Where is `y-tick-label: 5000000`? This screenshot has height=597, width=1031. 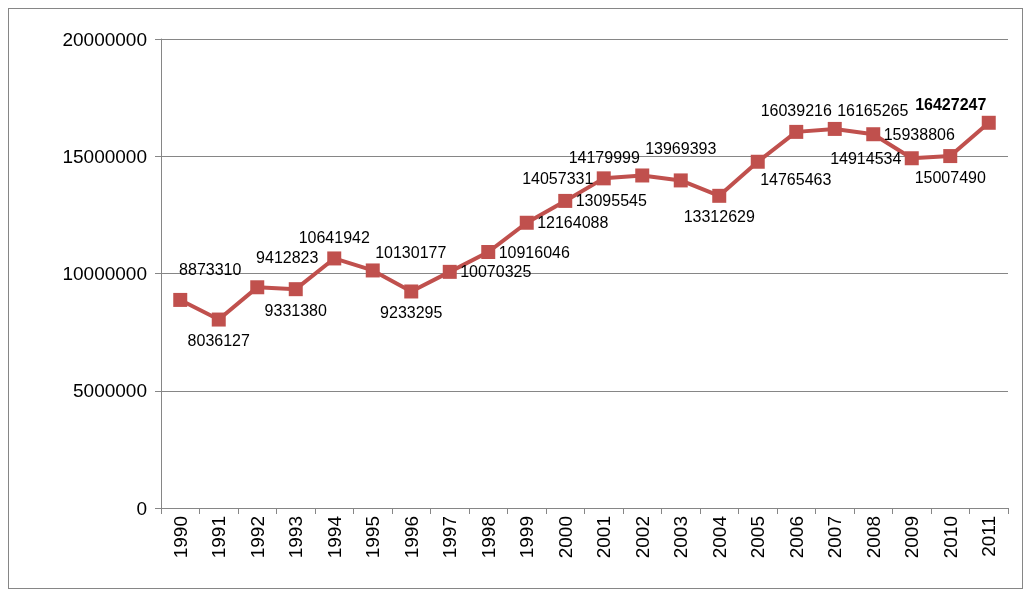 y-tick-label: 5000000 is located at coordinates (110, 391).